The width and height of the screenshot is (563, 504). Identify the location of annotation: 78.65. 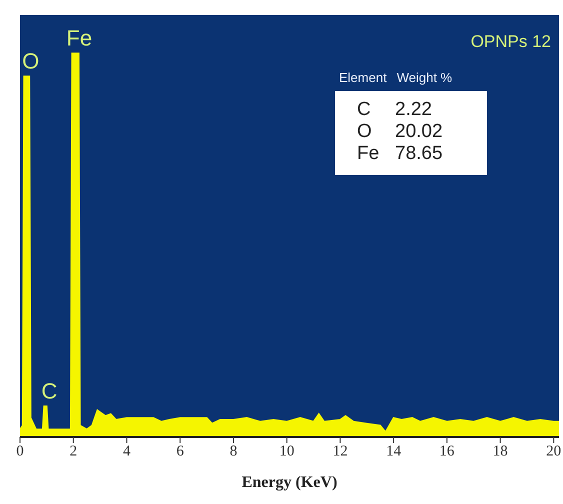
(419, 154).